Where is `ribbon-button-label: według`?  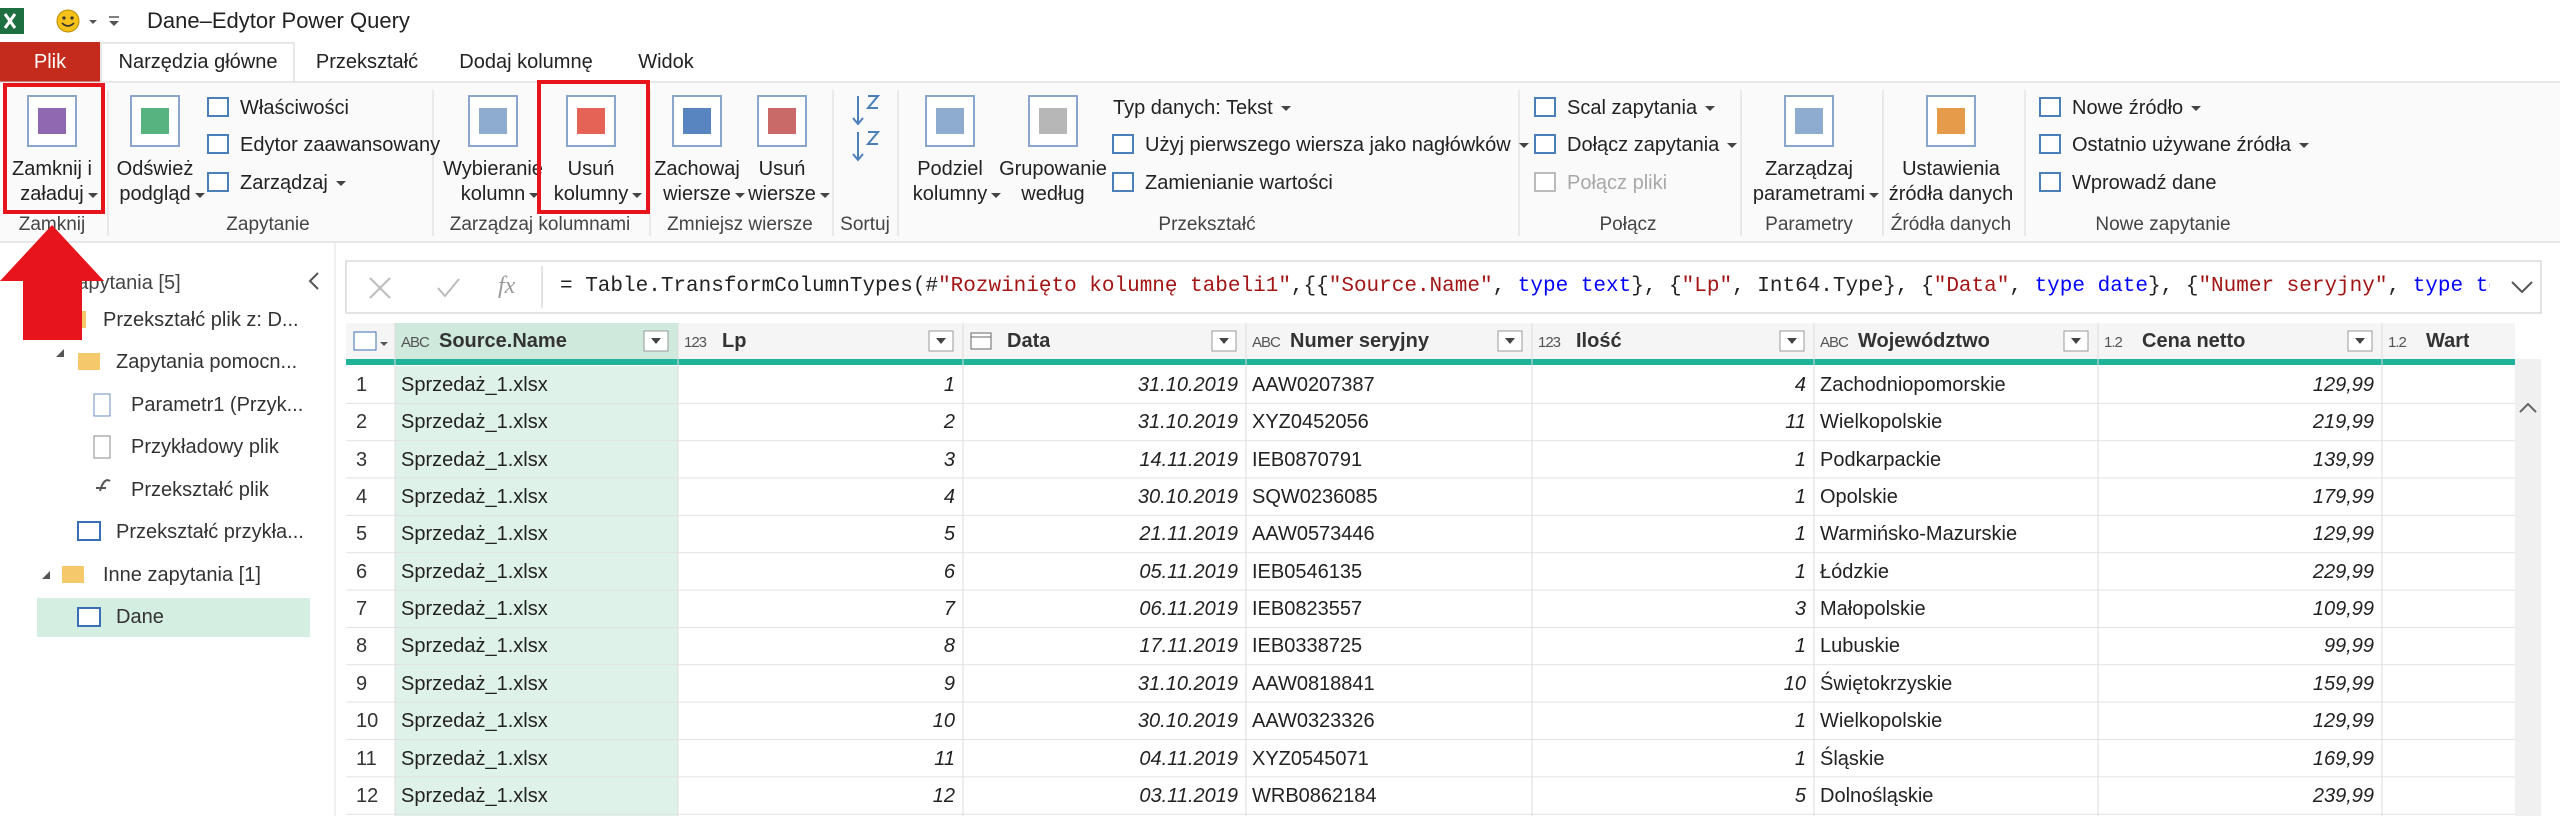 ribbon-button-label: według is located at coordinates (1053, 194).